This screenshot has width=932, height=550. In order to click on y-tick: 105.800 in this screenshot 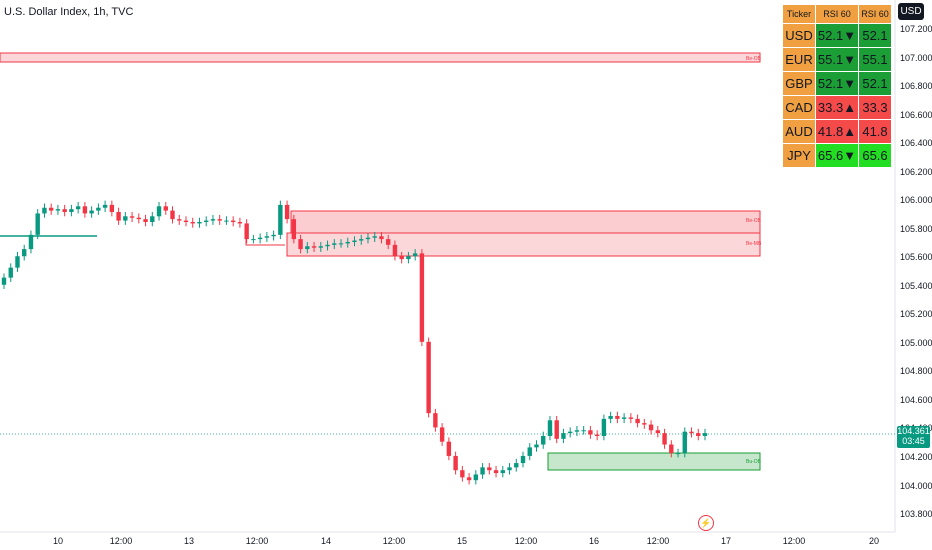, I will do `click(916, 229)`.